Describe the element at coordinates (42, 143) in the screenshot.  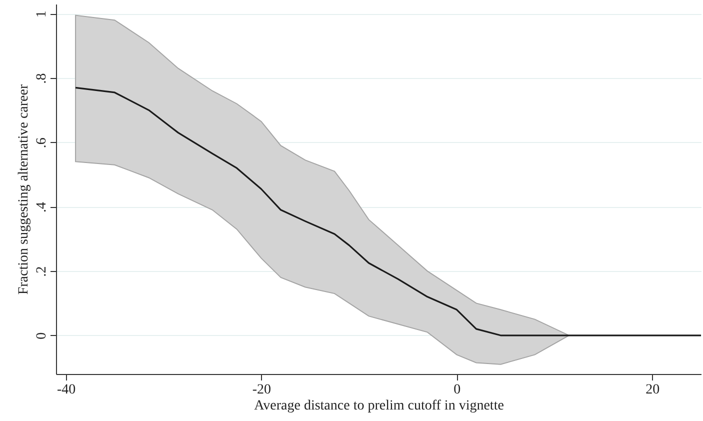
I see `y-tick-label: .6` at that location.